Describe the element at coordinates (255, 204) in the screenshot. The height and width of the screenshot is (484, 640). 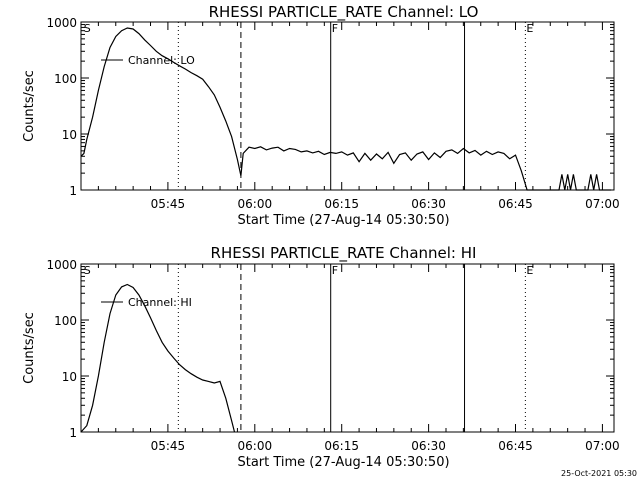
I see `panel-1-x-tick-label: 06:00` at that location.